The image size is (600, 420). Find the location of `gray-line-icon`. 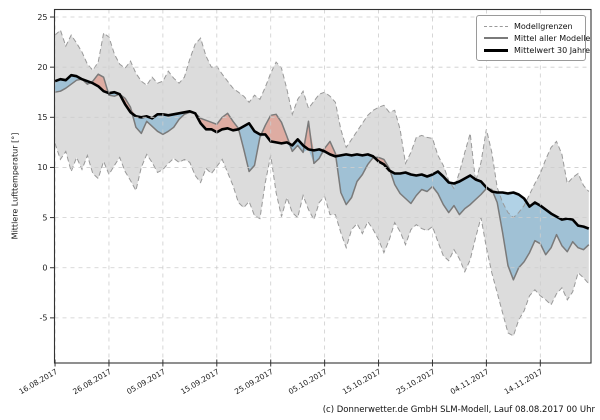

gray-line-icon is located at coordinates (496, 38).